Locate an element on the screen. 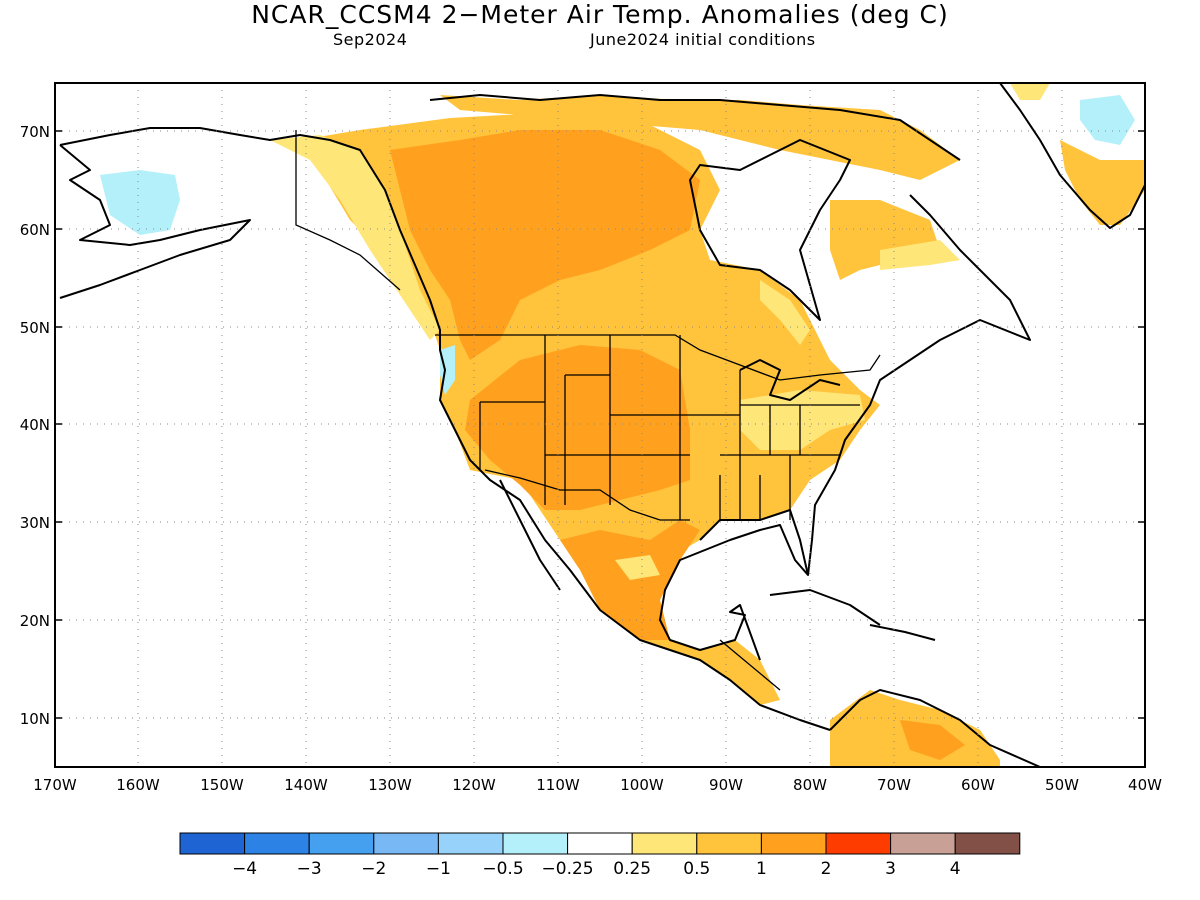 The height and width of the screenshot is (900, 1200). anomaly-region-greenland is located at coordinates (1102, 182).